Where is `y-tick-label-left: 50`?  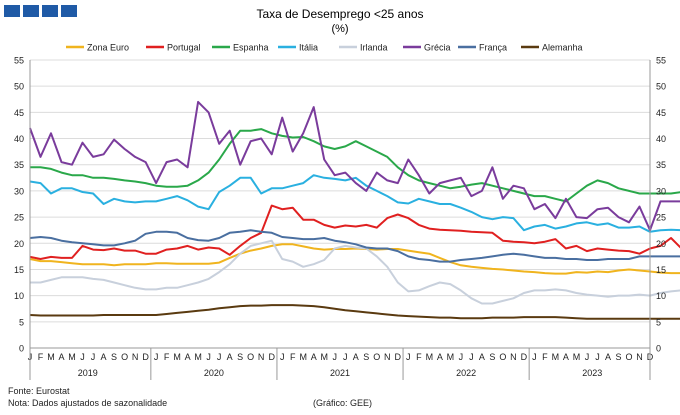
y-tick-label-left: 50 is located at coordinates (19, 87).